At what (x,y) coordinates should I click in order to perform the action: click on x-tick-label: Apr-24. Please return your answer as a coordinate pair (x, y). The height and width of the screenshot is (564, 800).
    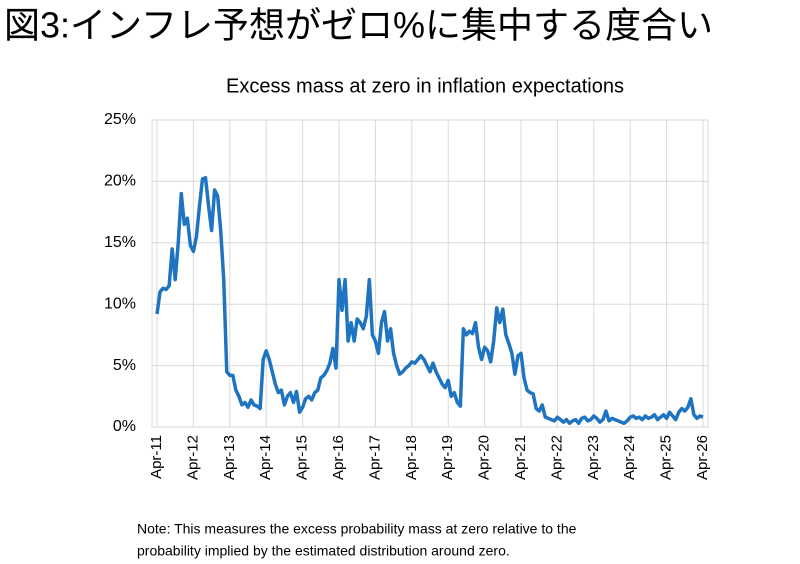
    Looking at the image, I should click on (629, 457).